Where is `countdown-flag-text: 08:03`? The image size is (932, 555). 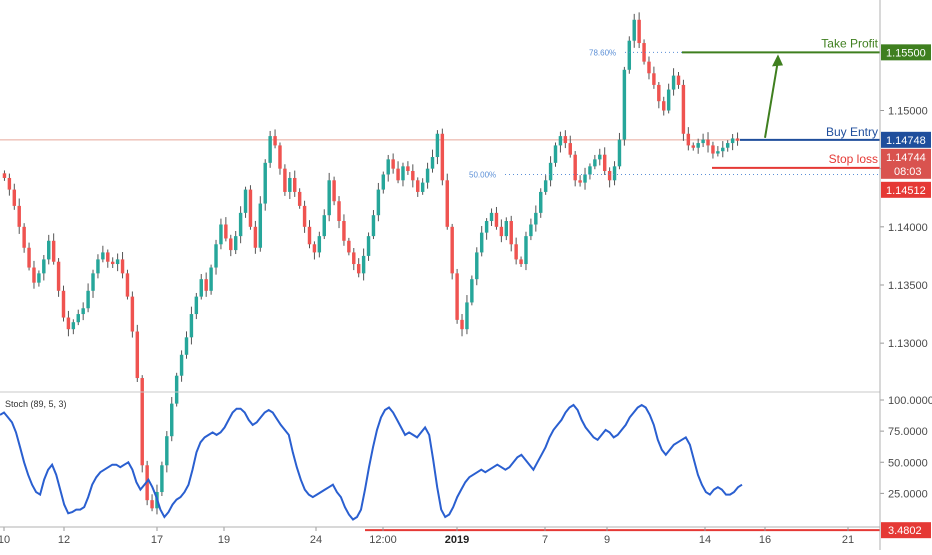 countdown-flag-text: 08:03 is located at coordinates (908, 172).